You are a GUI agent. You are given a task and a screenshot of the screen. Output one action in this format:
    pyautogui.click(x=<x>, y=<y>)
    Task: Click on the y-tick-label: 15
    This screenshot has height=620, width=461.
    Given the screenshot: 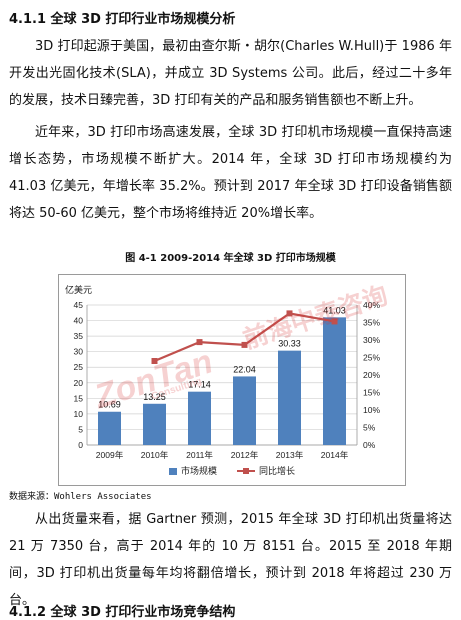 What is the action you would take?
    pyautogui.click(x=79, y=398)
    